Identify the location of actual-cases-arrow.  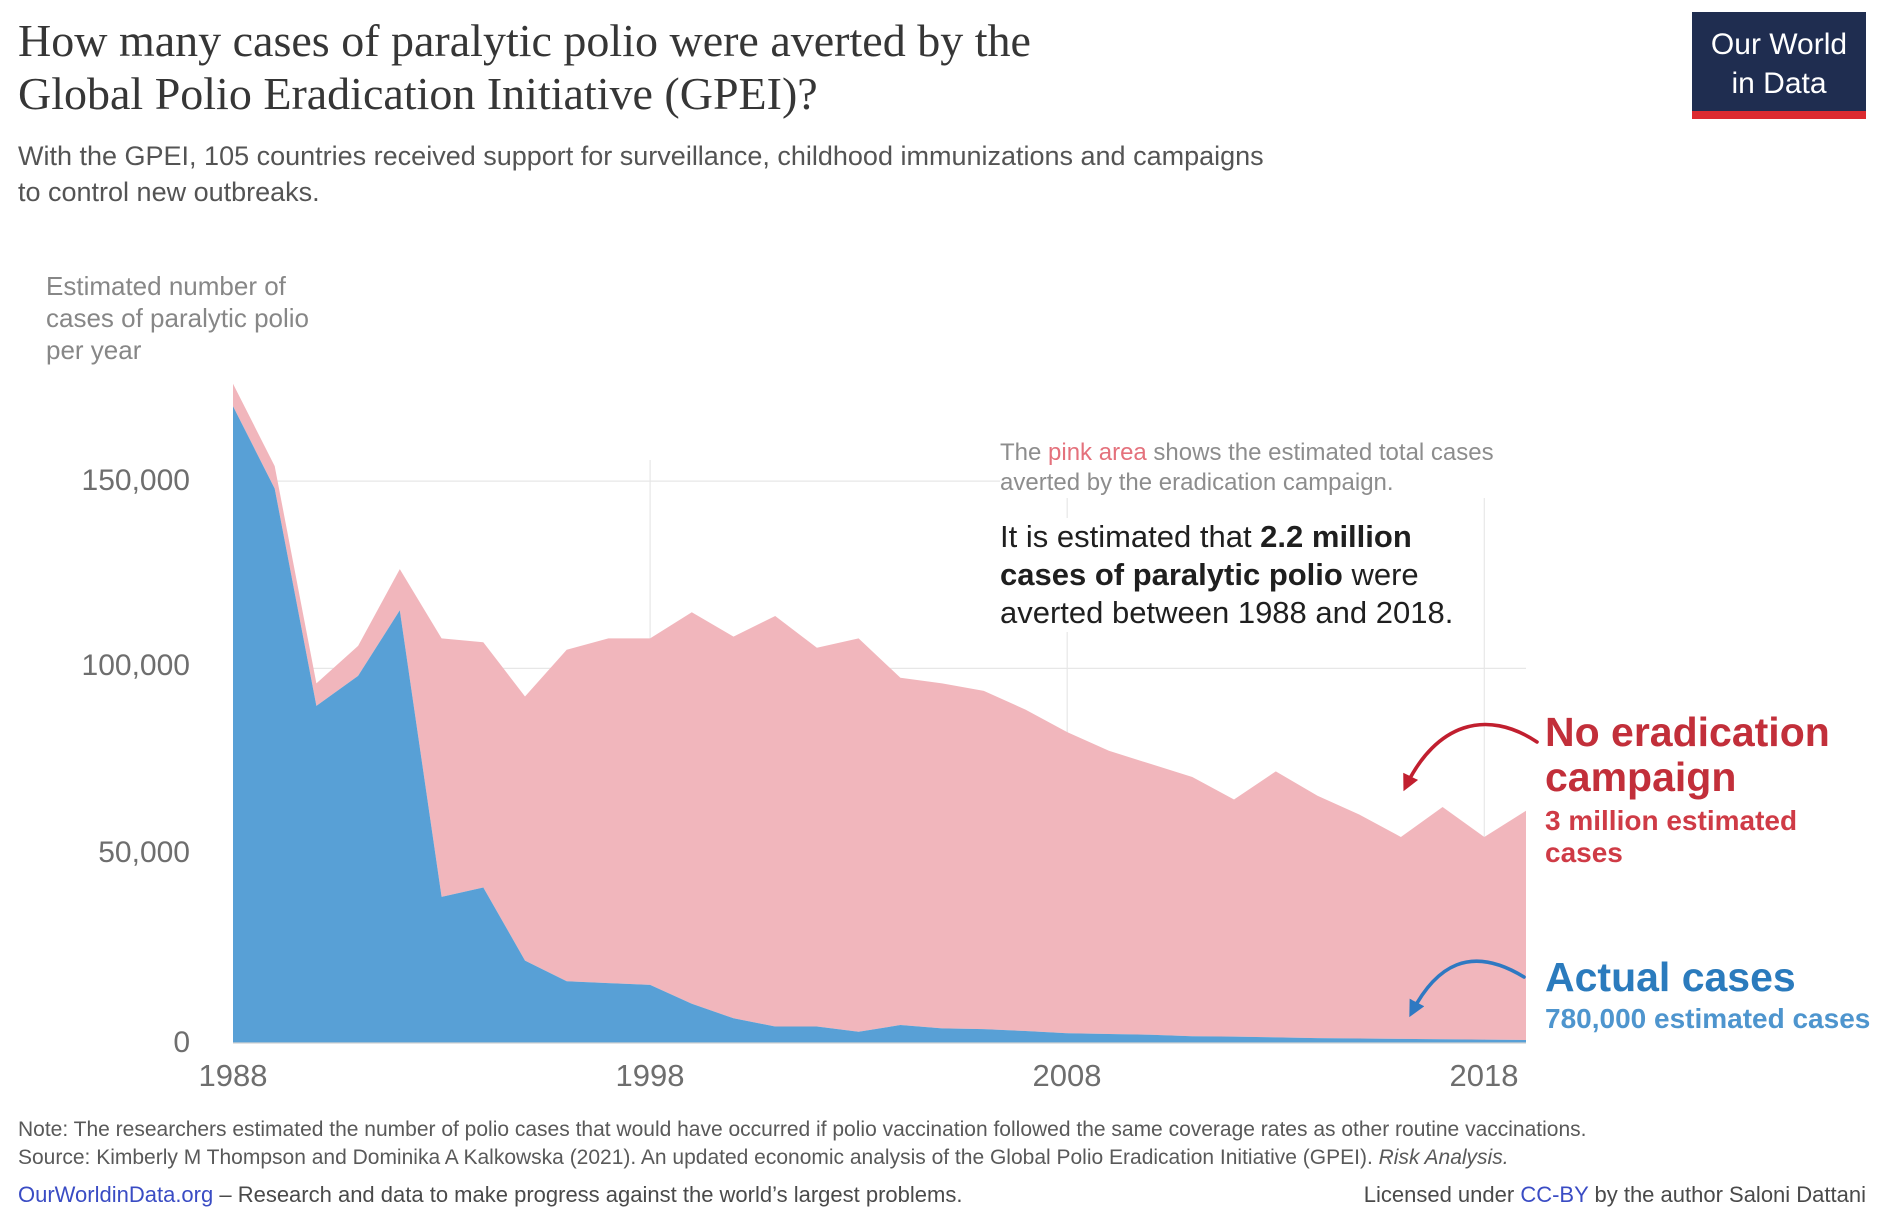
(1467, 988).